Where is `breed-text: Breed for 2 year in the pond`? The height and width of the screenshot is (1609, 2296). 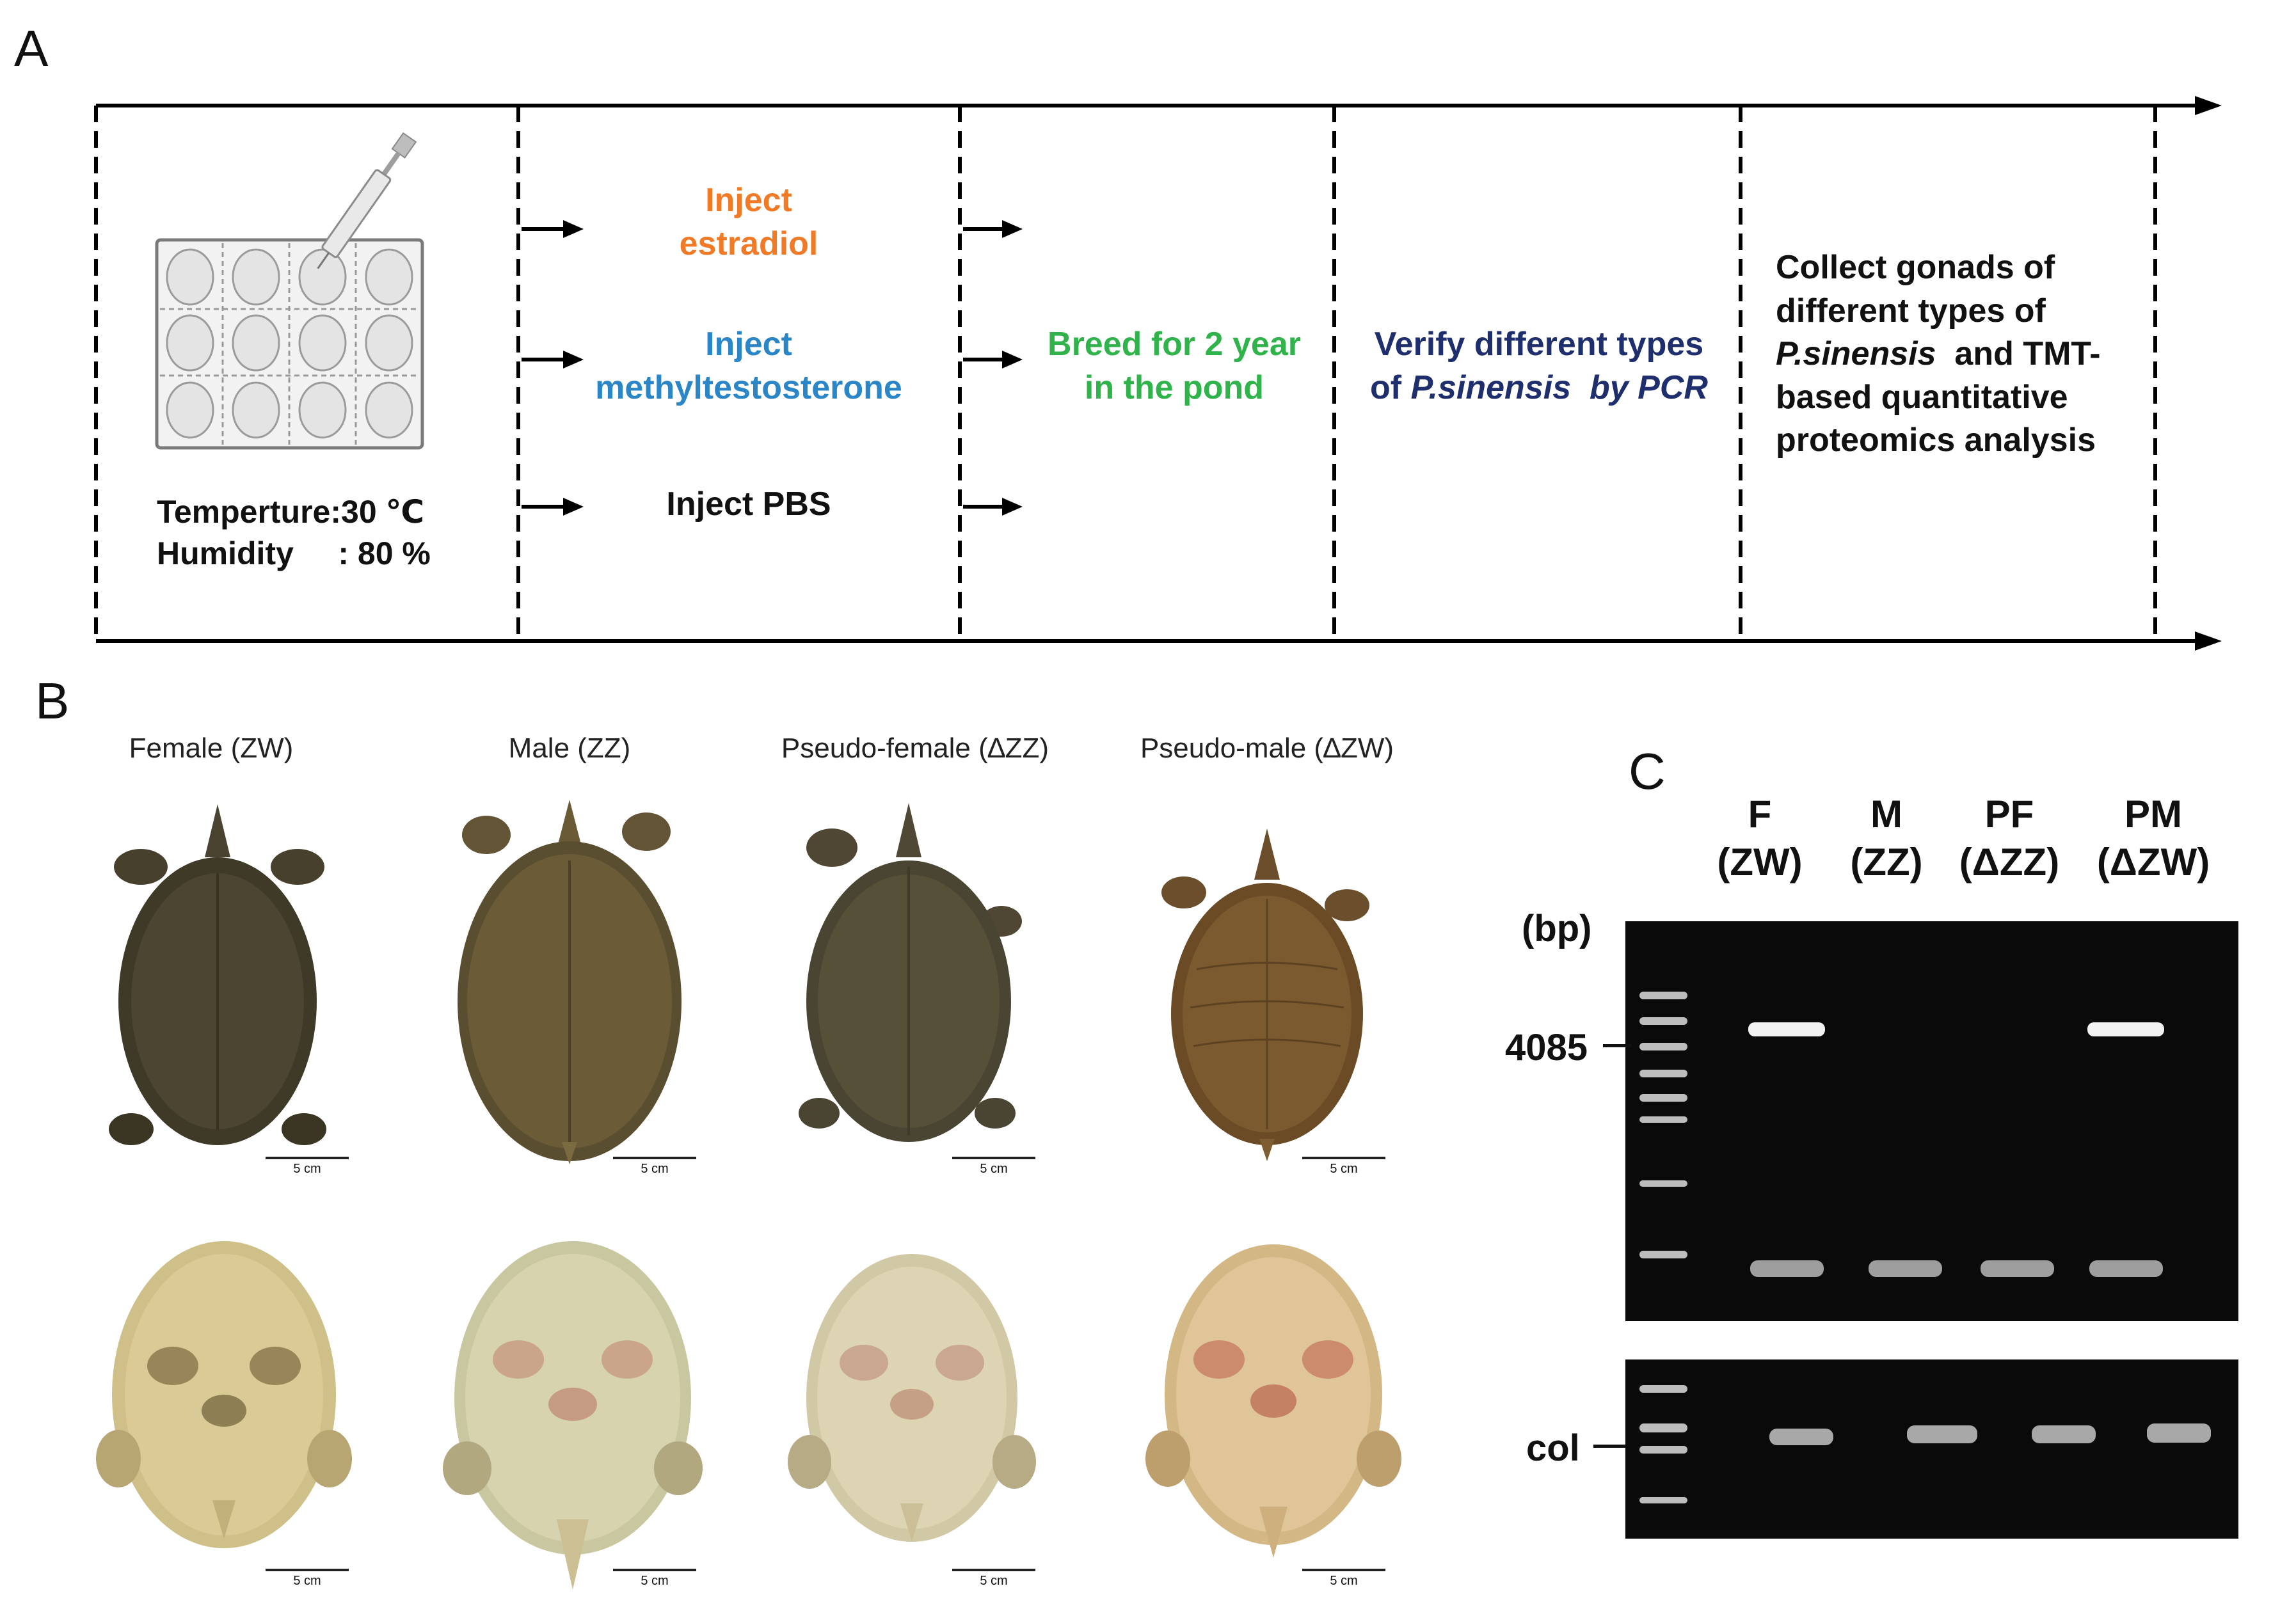
breed-text: Breed for 2 year in the pond is located at coordinates (1174, 366).